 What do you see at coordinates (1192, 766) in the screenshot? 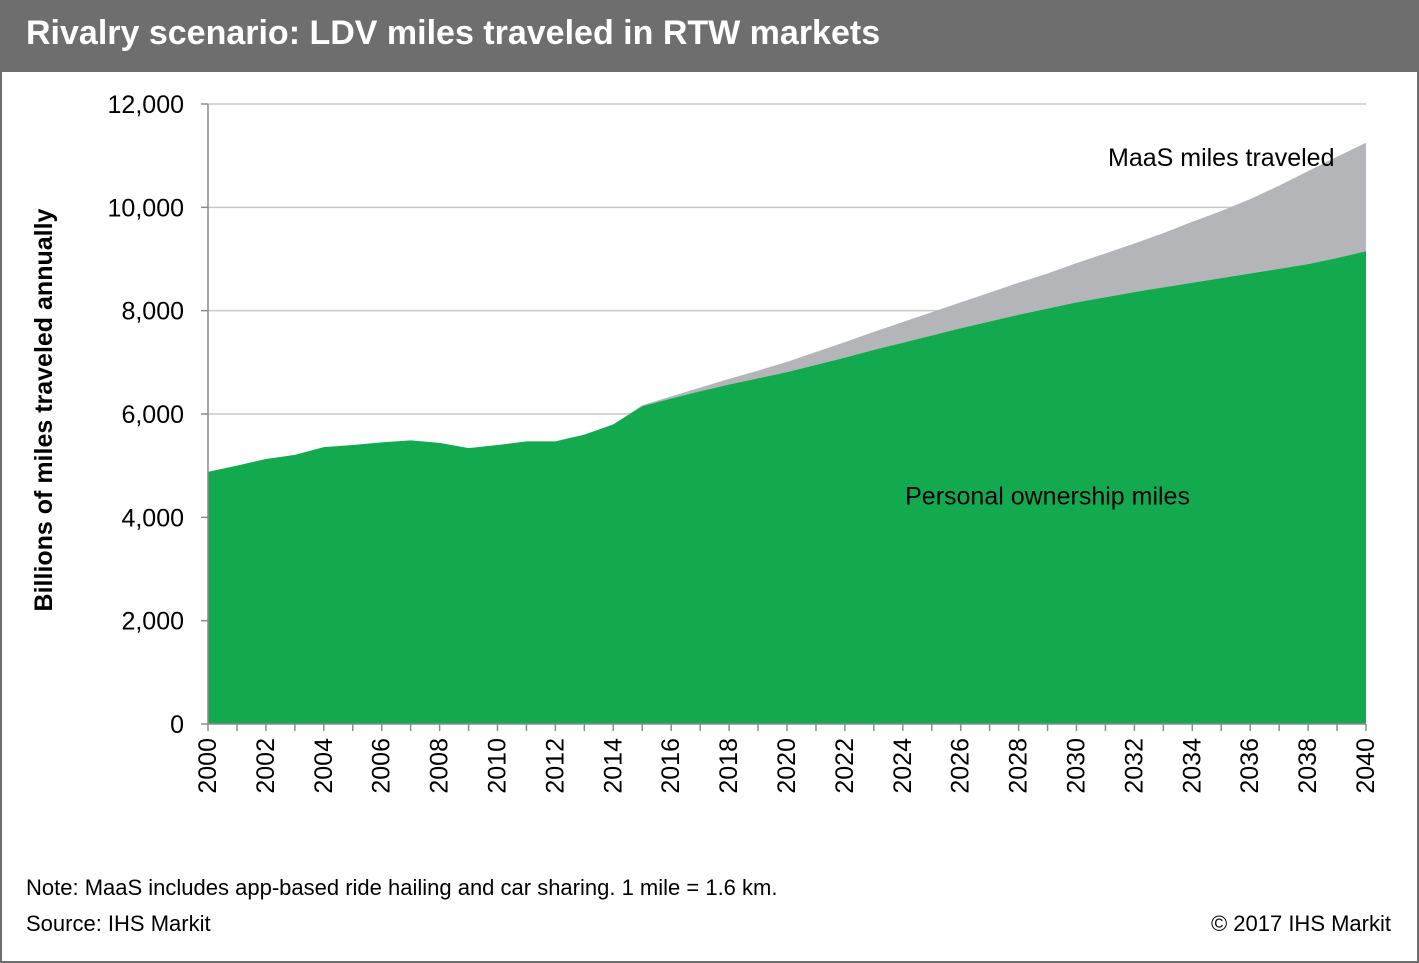
I see `x-tick-label: 2034` at bounding box center [1192, 766].